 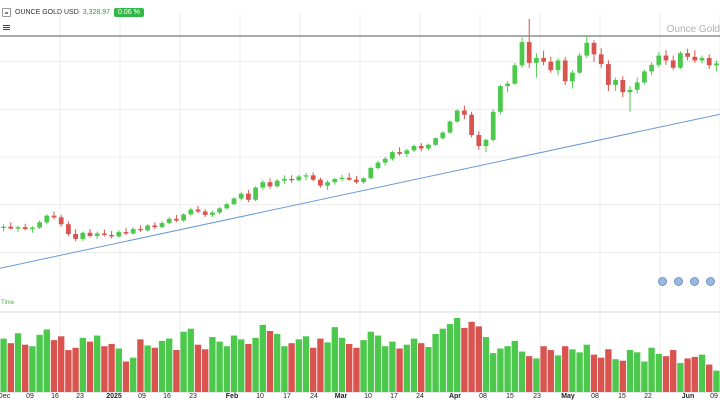 I want to click on x-axis-label: 15, so click(x=622, y=396).